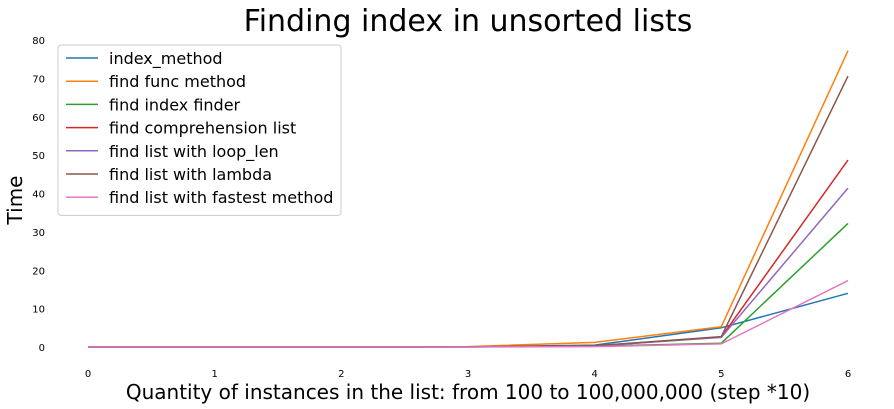  I want to click on legend-box, so click(199, 130).